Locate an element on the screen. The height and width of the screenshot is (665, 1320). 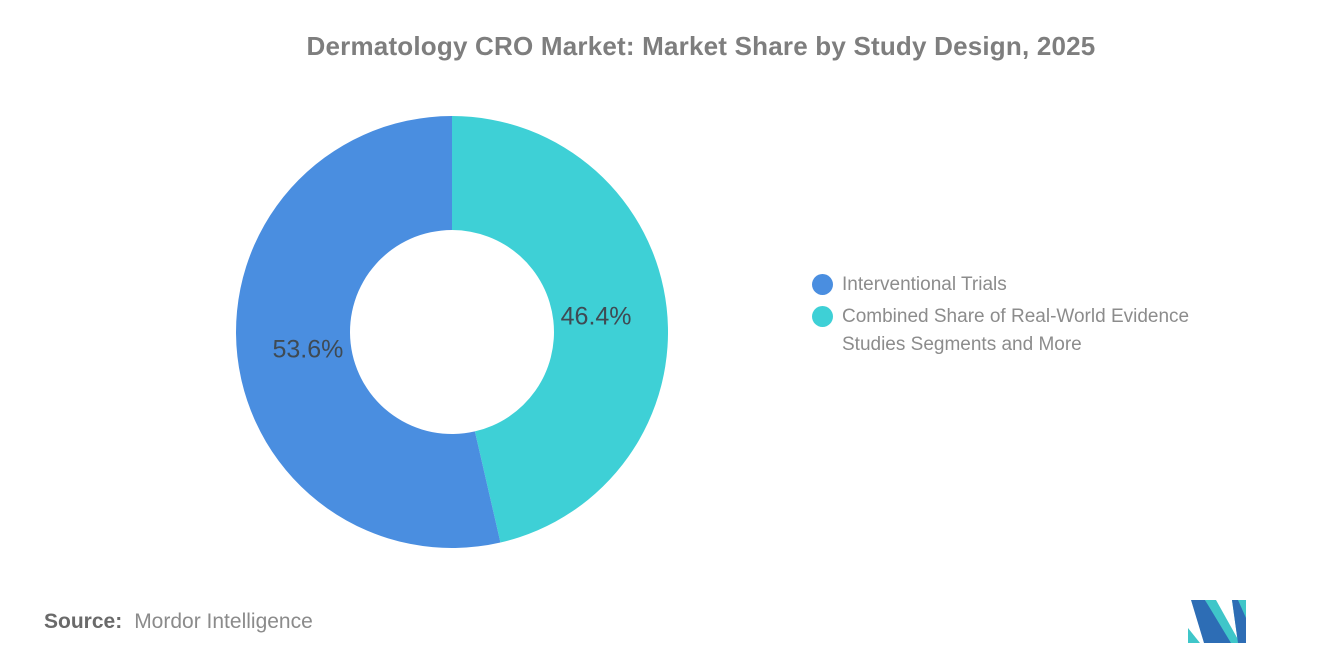
legend-item-interventional-trials: Interventional Trials is located at coordinates (1000, 285).